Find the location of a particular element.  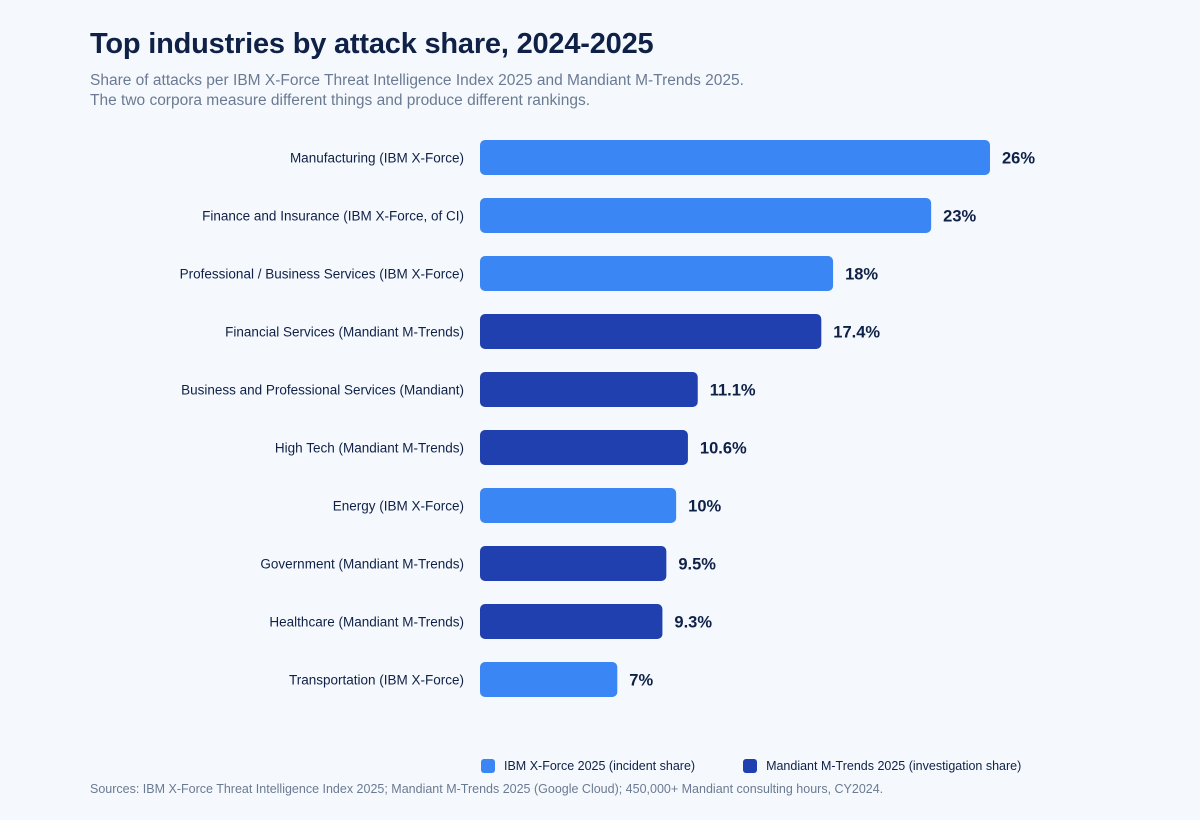

legend-swatch-ibm is located at coordinates (488, 766).